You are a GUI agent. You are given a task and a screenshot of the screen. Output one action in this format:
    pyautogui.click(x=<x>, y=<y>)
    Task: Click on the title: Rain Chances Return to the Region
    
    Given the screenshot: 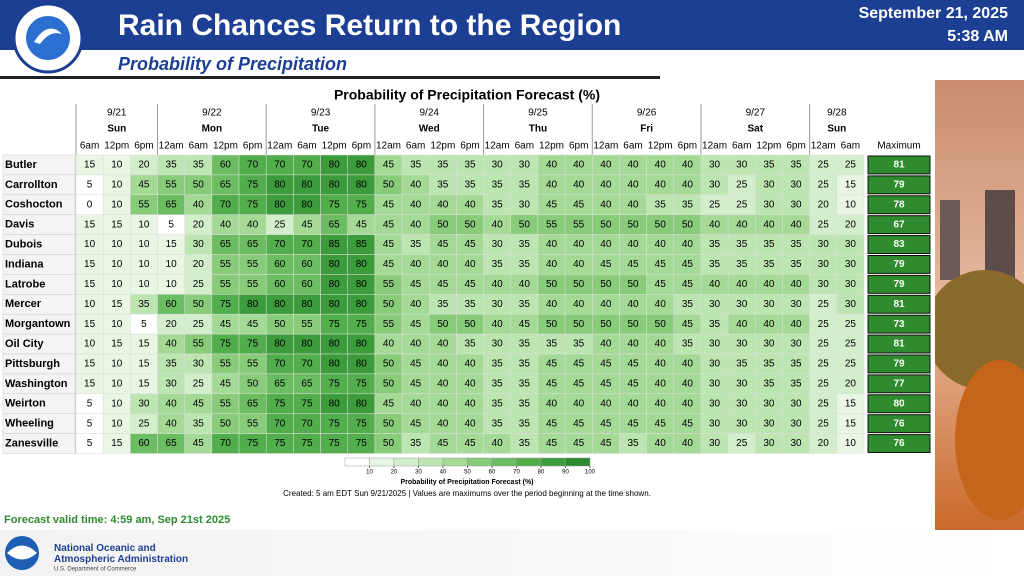 What is the action you would take?
    pyautogui.click(x=369, y=25)
    